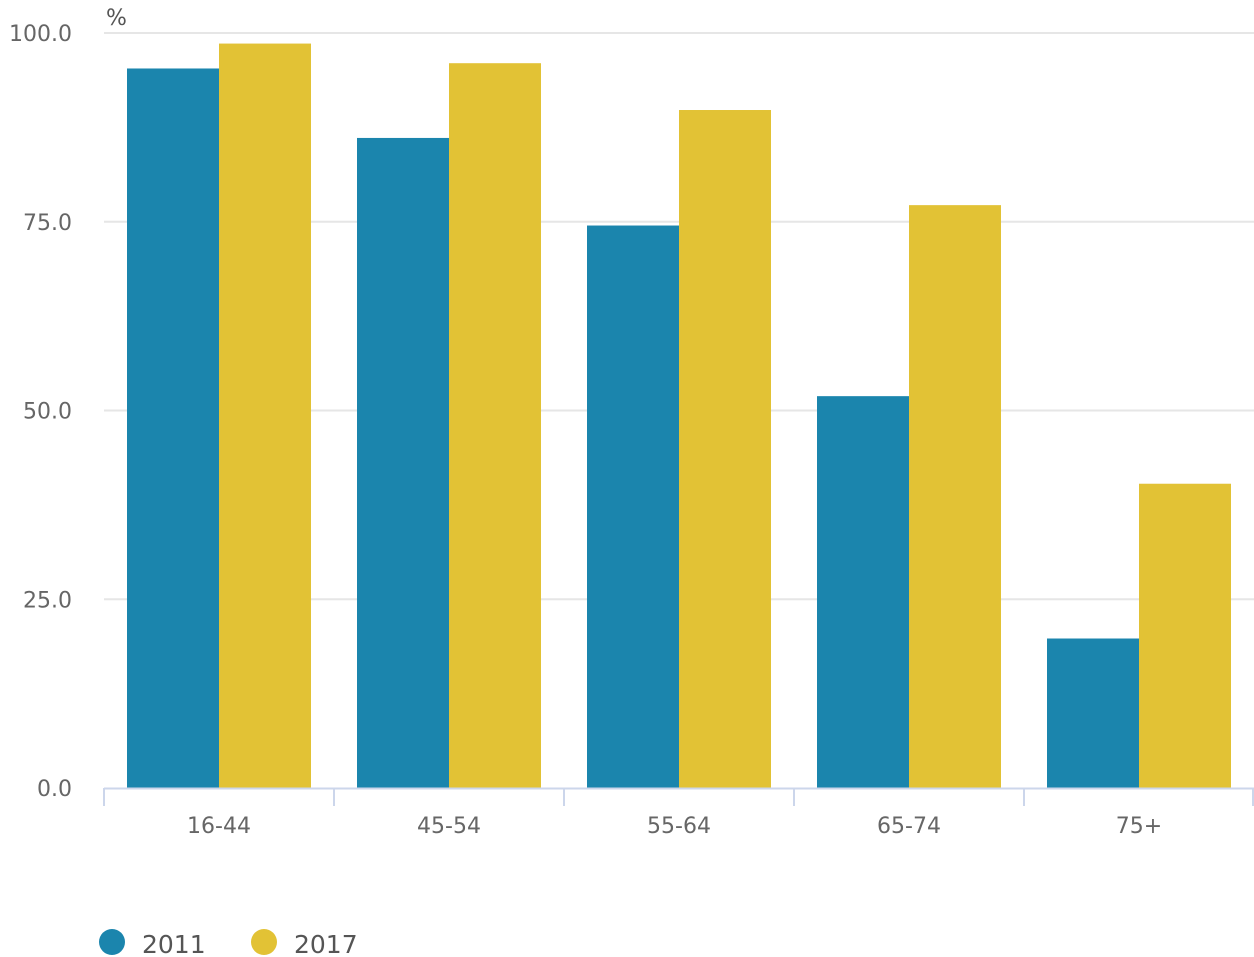 The width and height of the screenshot is (1254, 957). I want to click on legend: 2011 2017, so click(228, 943).